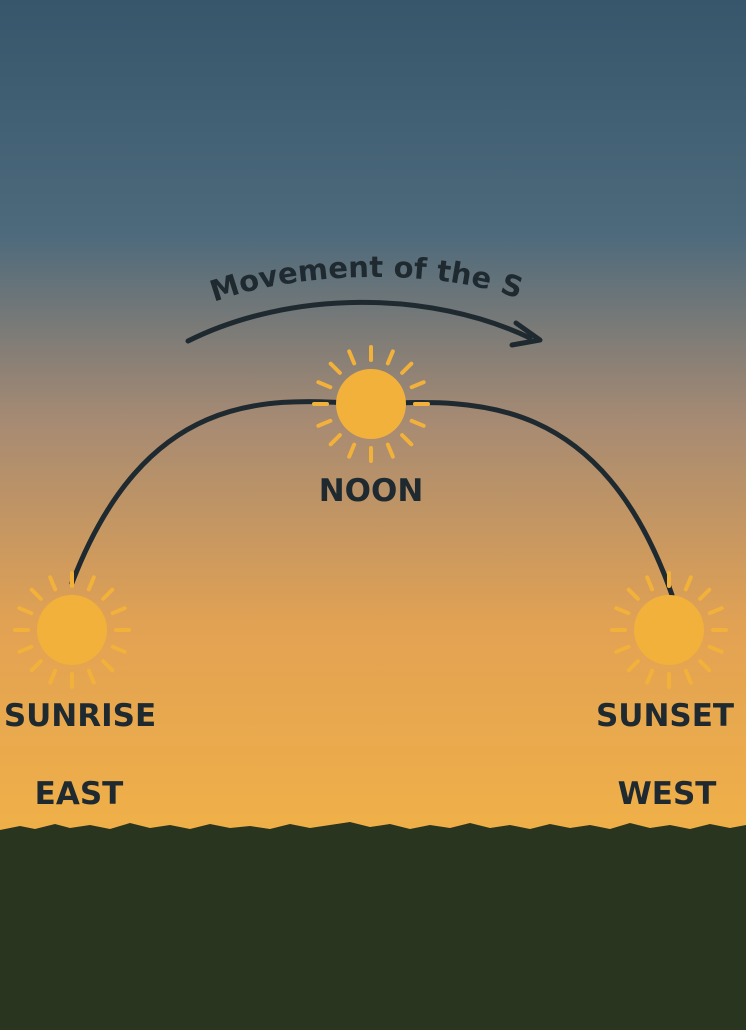 This screenshot has height=1030, width=746. I want to click on movement-arrow, so click(359, 321).